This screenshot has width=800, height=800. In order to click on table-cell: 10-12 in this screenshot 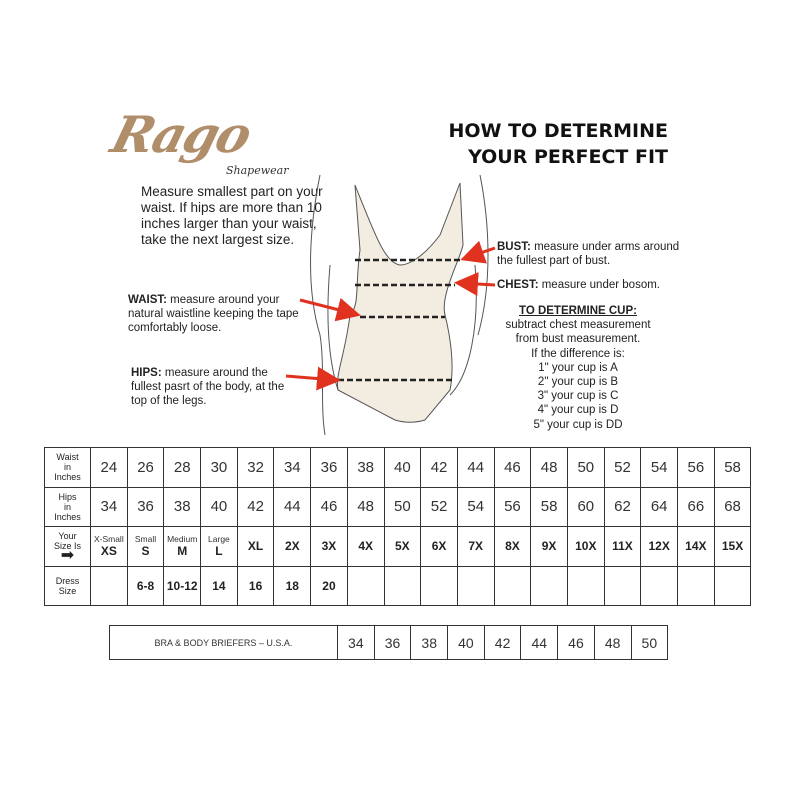, I will do `click(182, 585)`.